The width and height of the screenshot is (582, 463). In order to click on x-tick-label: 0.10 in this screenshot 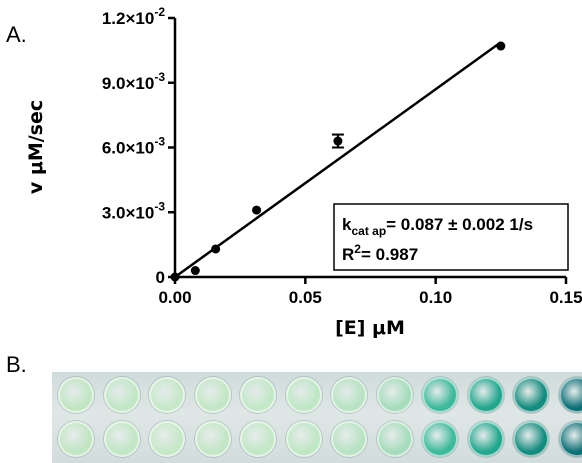, I will do `click(435, 297)`.